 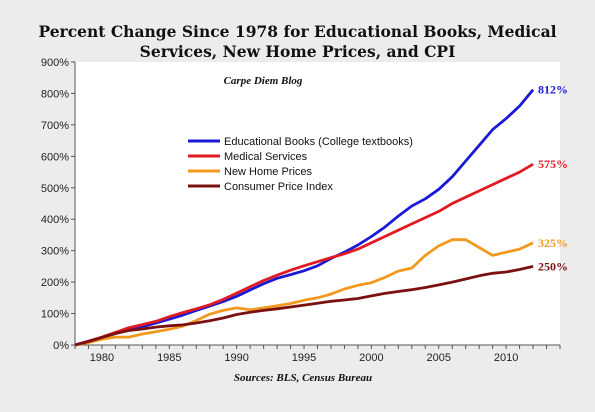 What do you see at coordinates (553, 266) in the screenshot?
I see `series-end-label: 250%` at bounding box center [553, 266].